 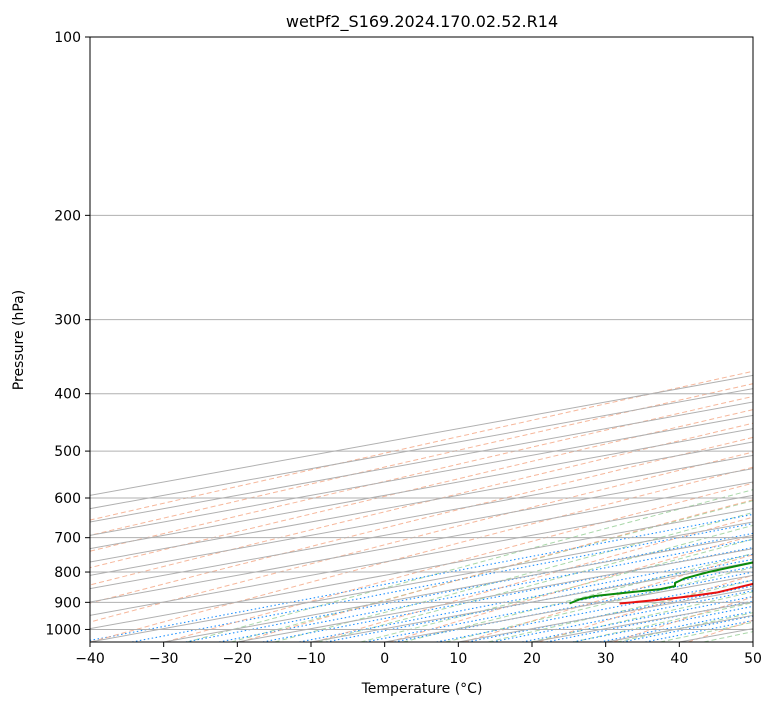 I want to click on series-lines, so click(x=661, y=583).